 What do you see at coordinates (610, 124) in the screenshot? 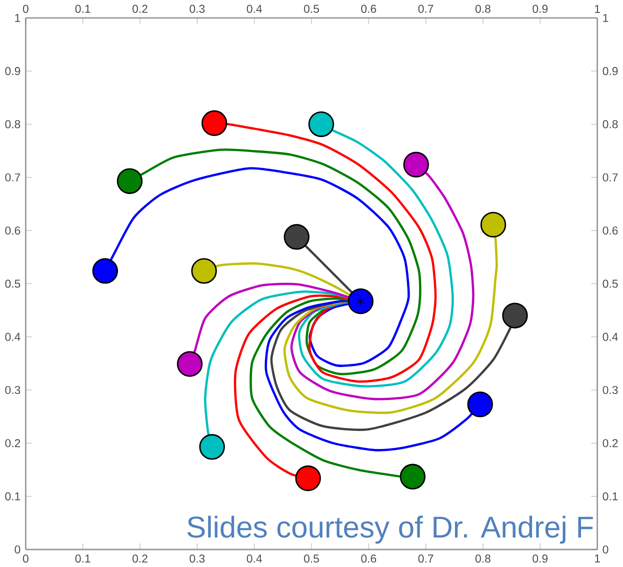
I see `y2-tick-label: 0.8` at bounding box center [610, 124].